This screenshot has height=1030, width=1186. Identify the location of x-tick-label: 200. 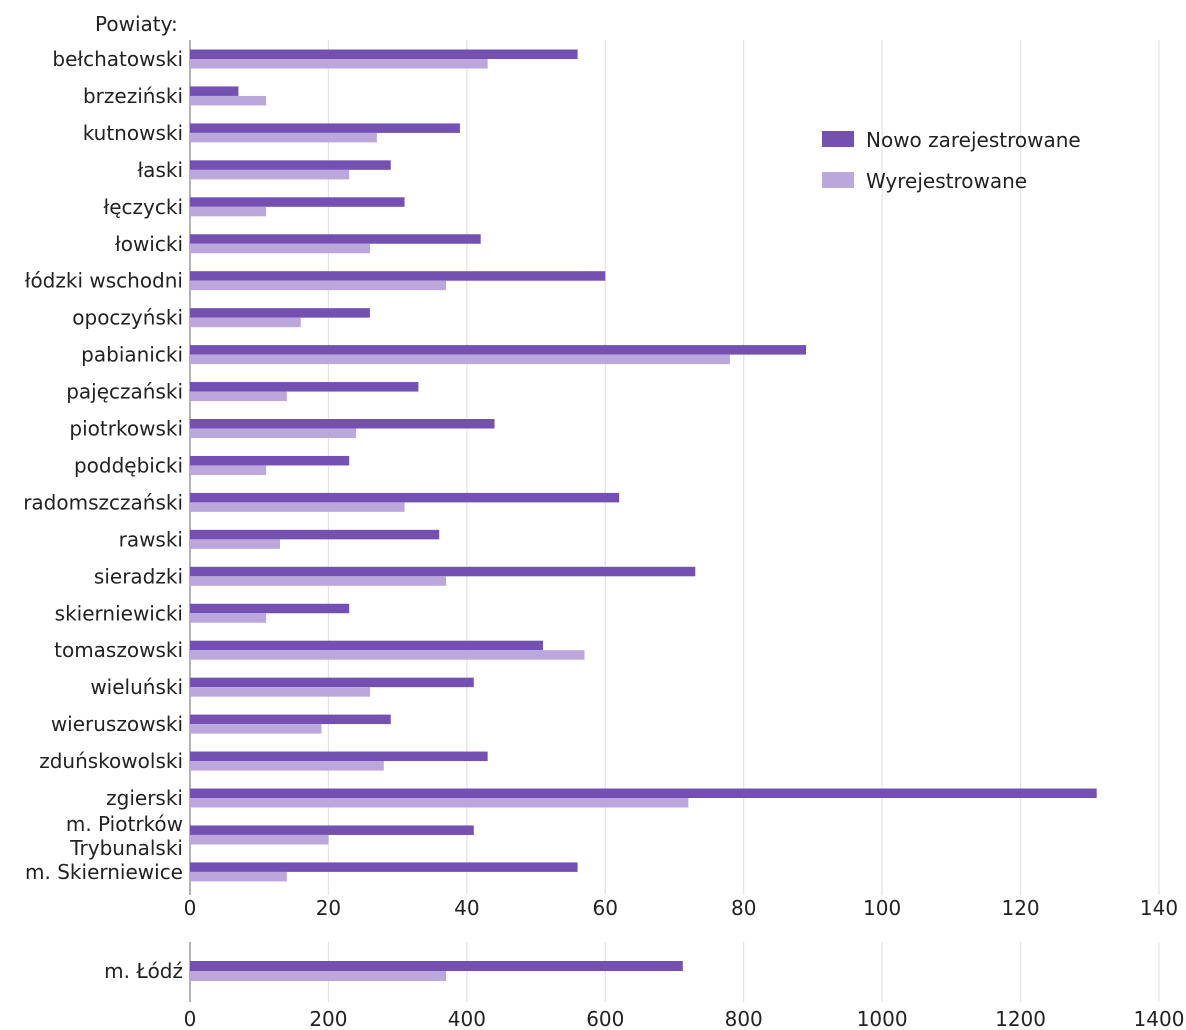
(328, 1018).